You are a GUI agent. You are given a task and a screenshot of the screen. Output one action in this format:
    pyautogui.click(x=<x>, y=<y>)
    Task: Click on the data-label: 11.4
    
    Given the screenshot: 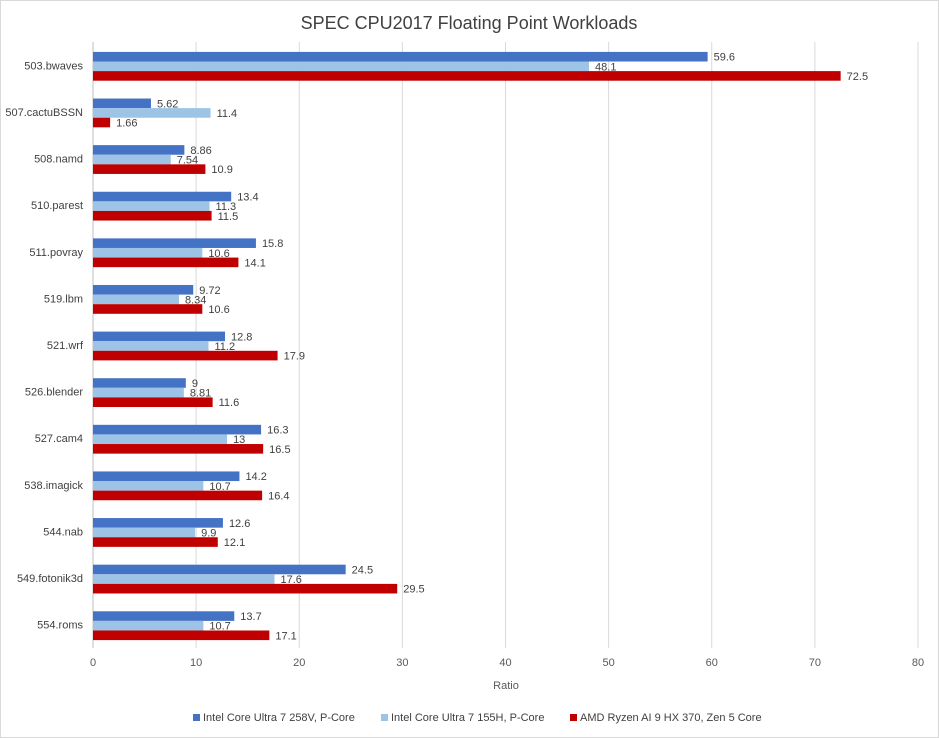 What is the action you would take?
    pyautogui.click(x=227, y=114)
    